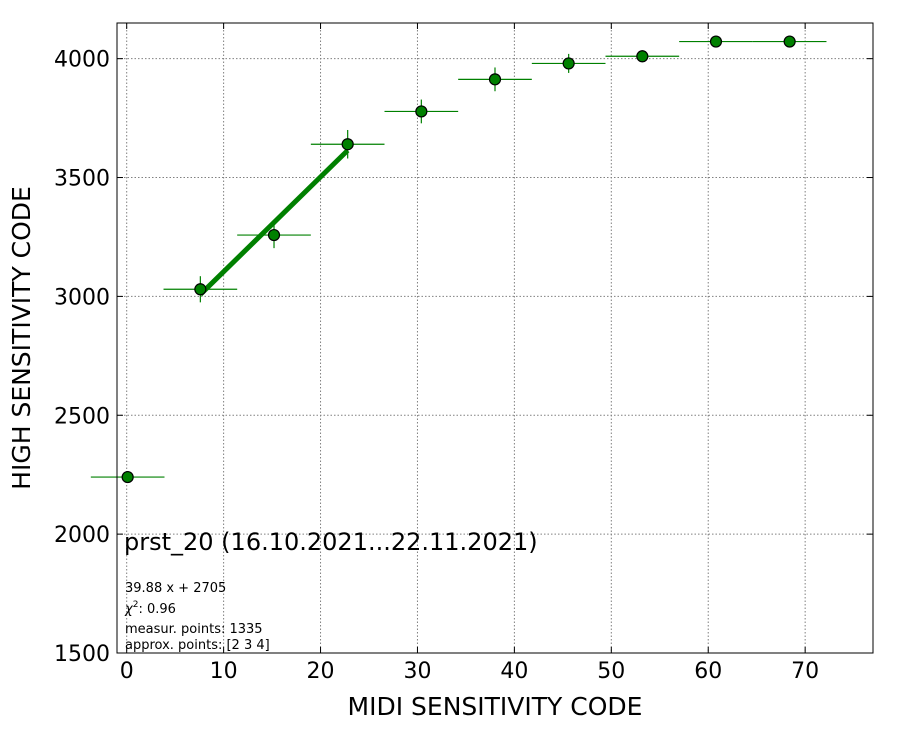 This screenshot has width=900, height=754. I want to click on fit-equation-text: 39.88 x + 2705, so click(175, 588).